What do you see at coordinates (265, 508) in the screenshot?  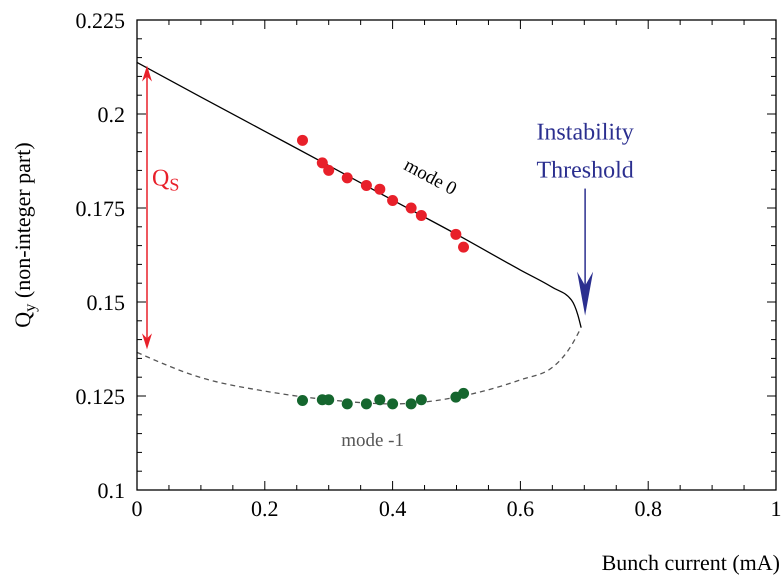 I see `x-tick-label: 0.2` at bounding box center [265, 508].